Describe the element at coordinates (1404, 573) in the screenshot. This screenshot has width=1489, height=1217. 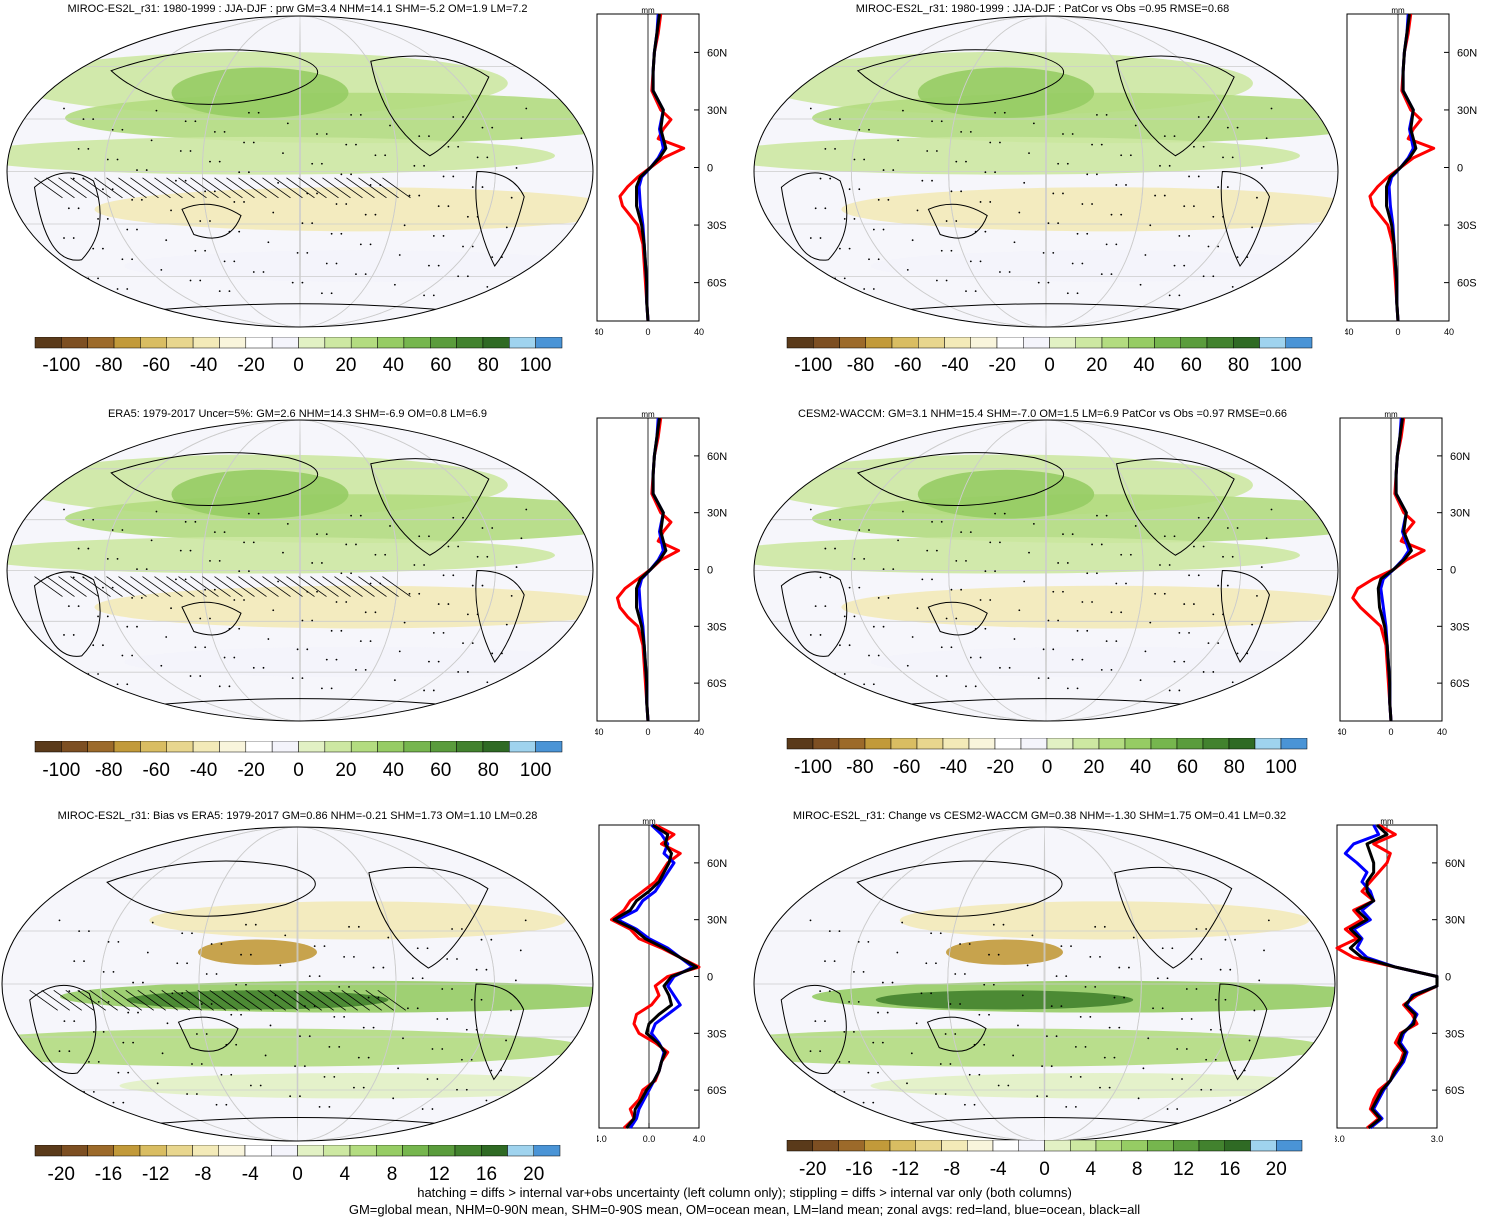
I see `zonal-mean-plot-4: mm 60N 30N 0 30S 60S -40 0 40` at that location.